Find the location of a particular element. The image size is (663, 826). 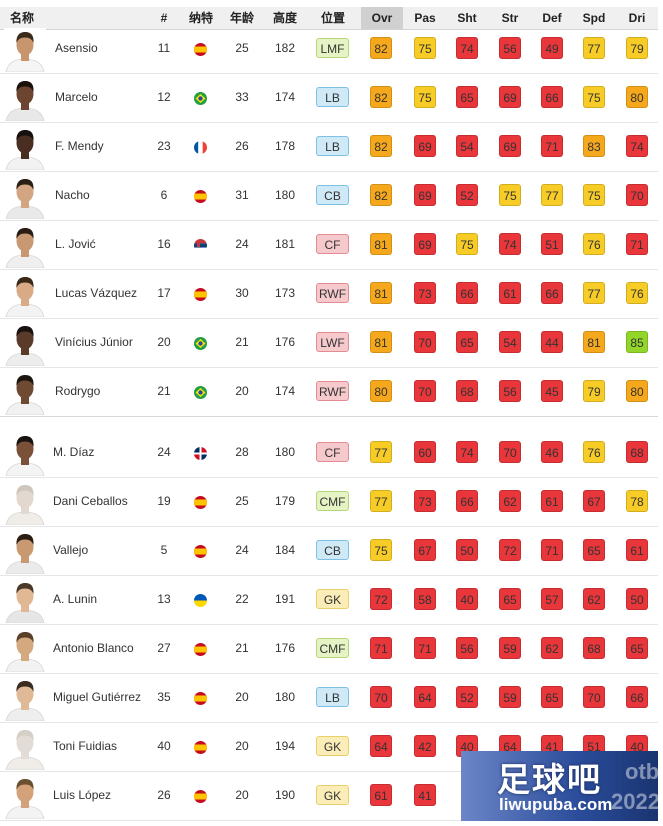

header-age: 年龄 is located at coordinates (241, 18).